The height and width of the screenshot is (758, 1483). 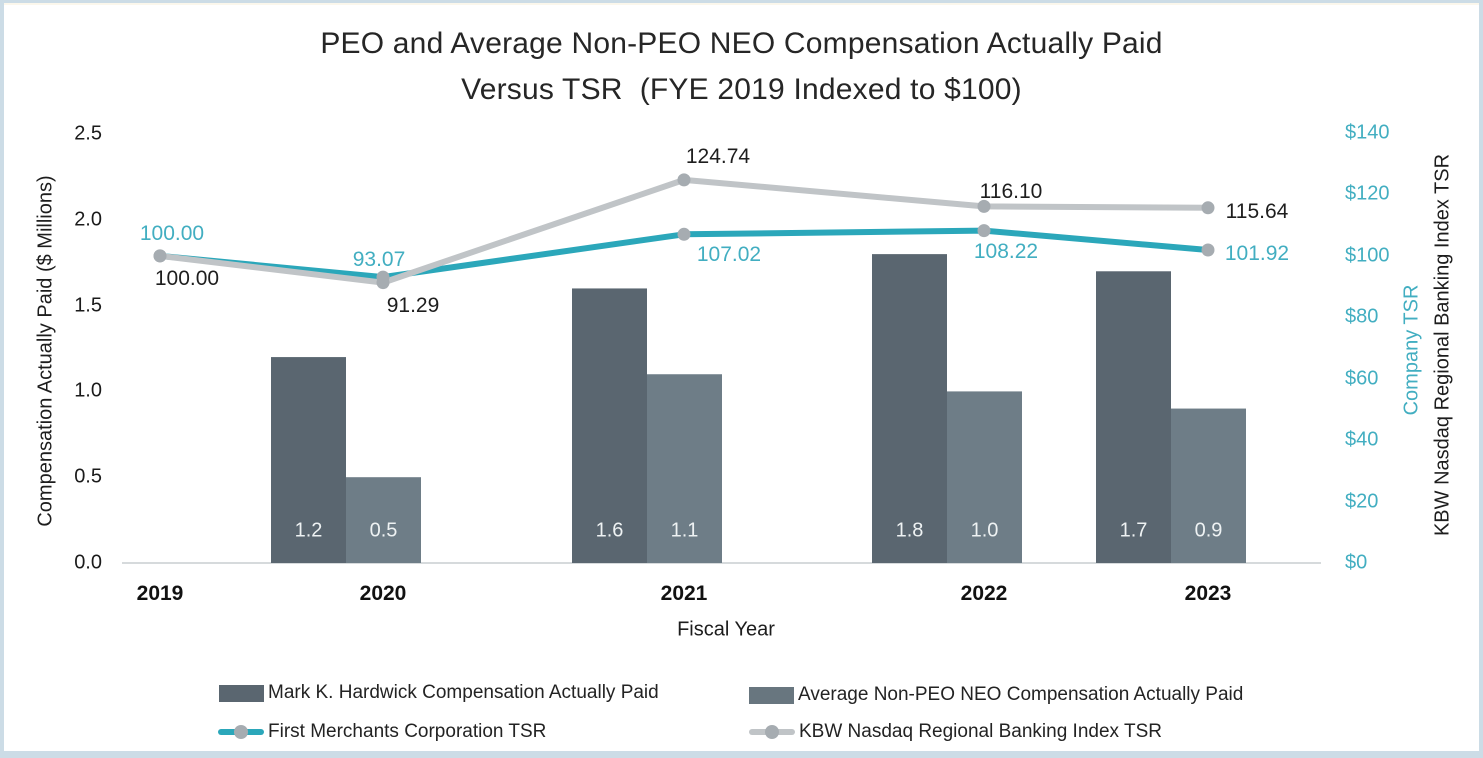 What do you see at coordinates (729, 255) in the screenshot?
I see `line-point-label-company-tsr: 107.02` at bounding box center [729, 255].